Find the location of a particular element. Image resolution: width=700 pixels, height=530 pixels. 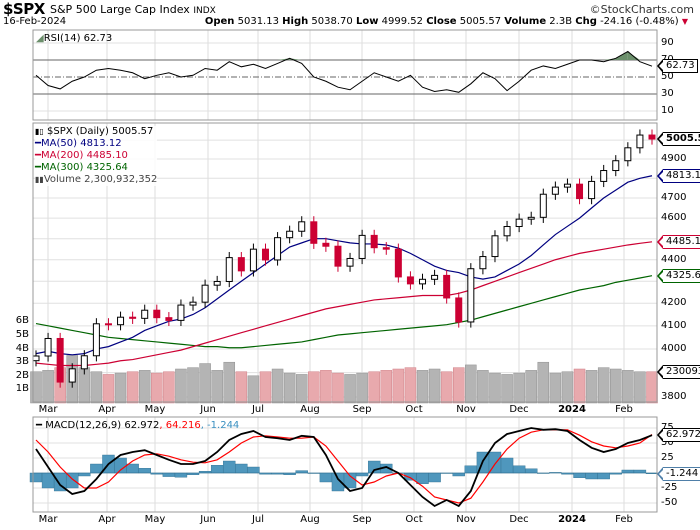

ma300-legend-text: MA(300) 4325.64 is located at coordinates (84, 167).